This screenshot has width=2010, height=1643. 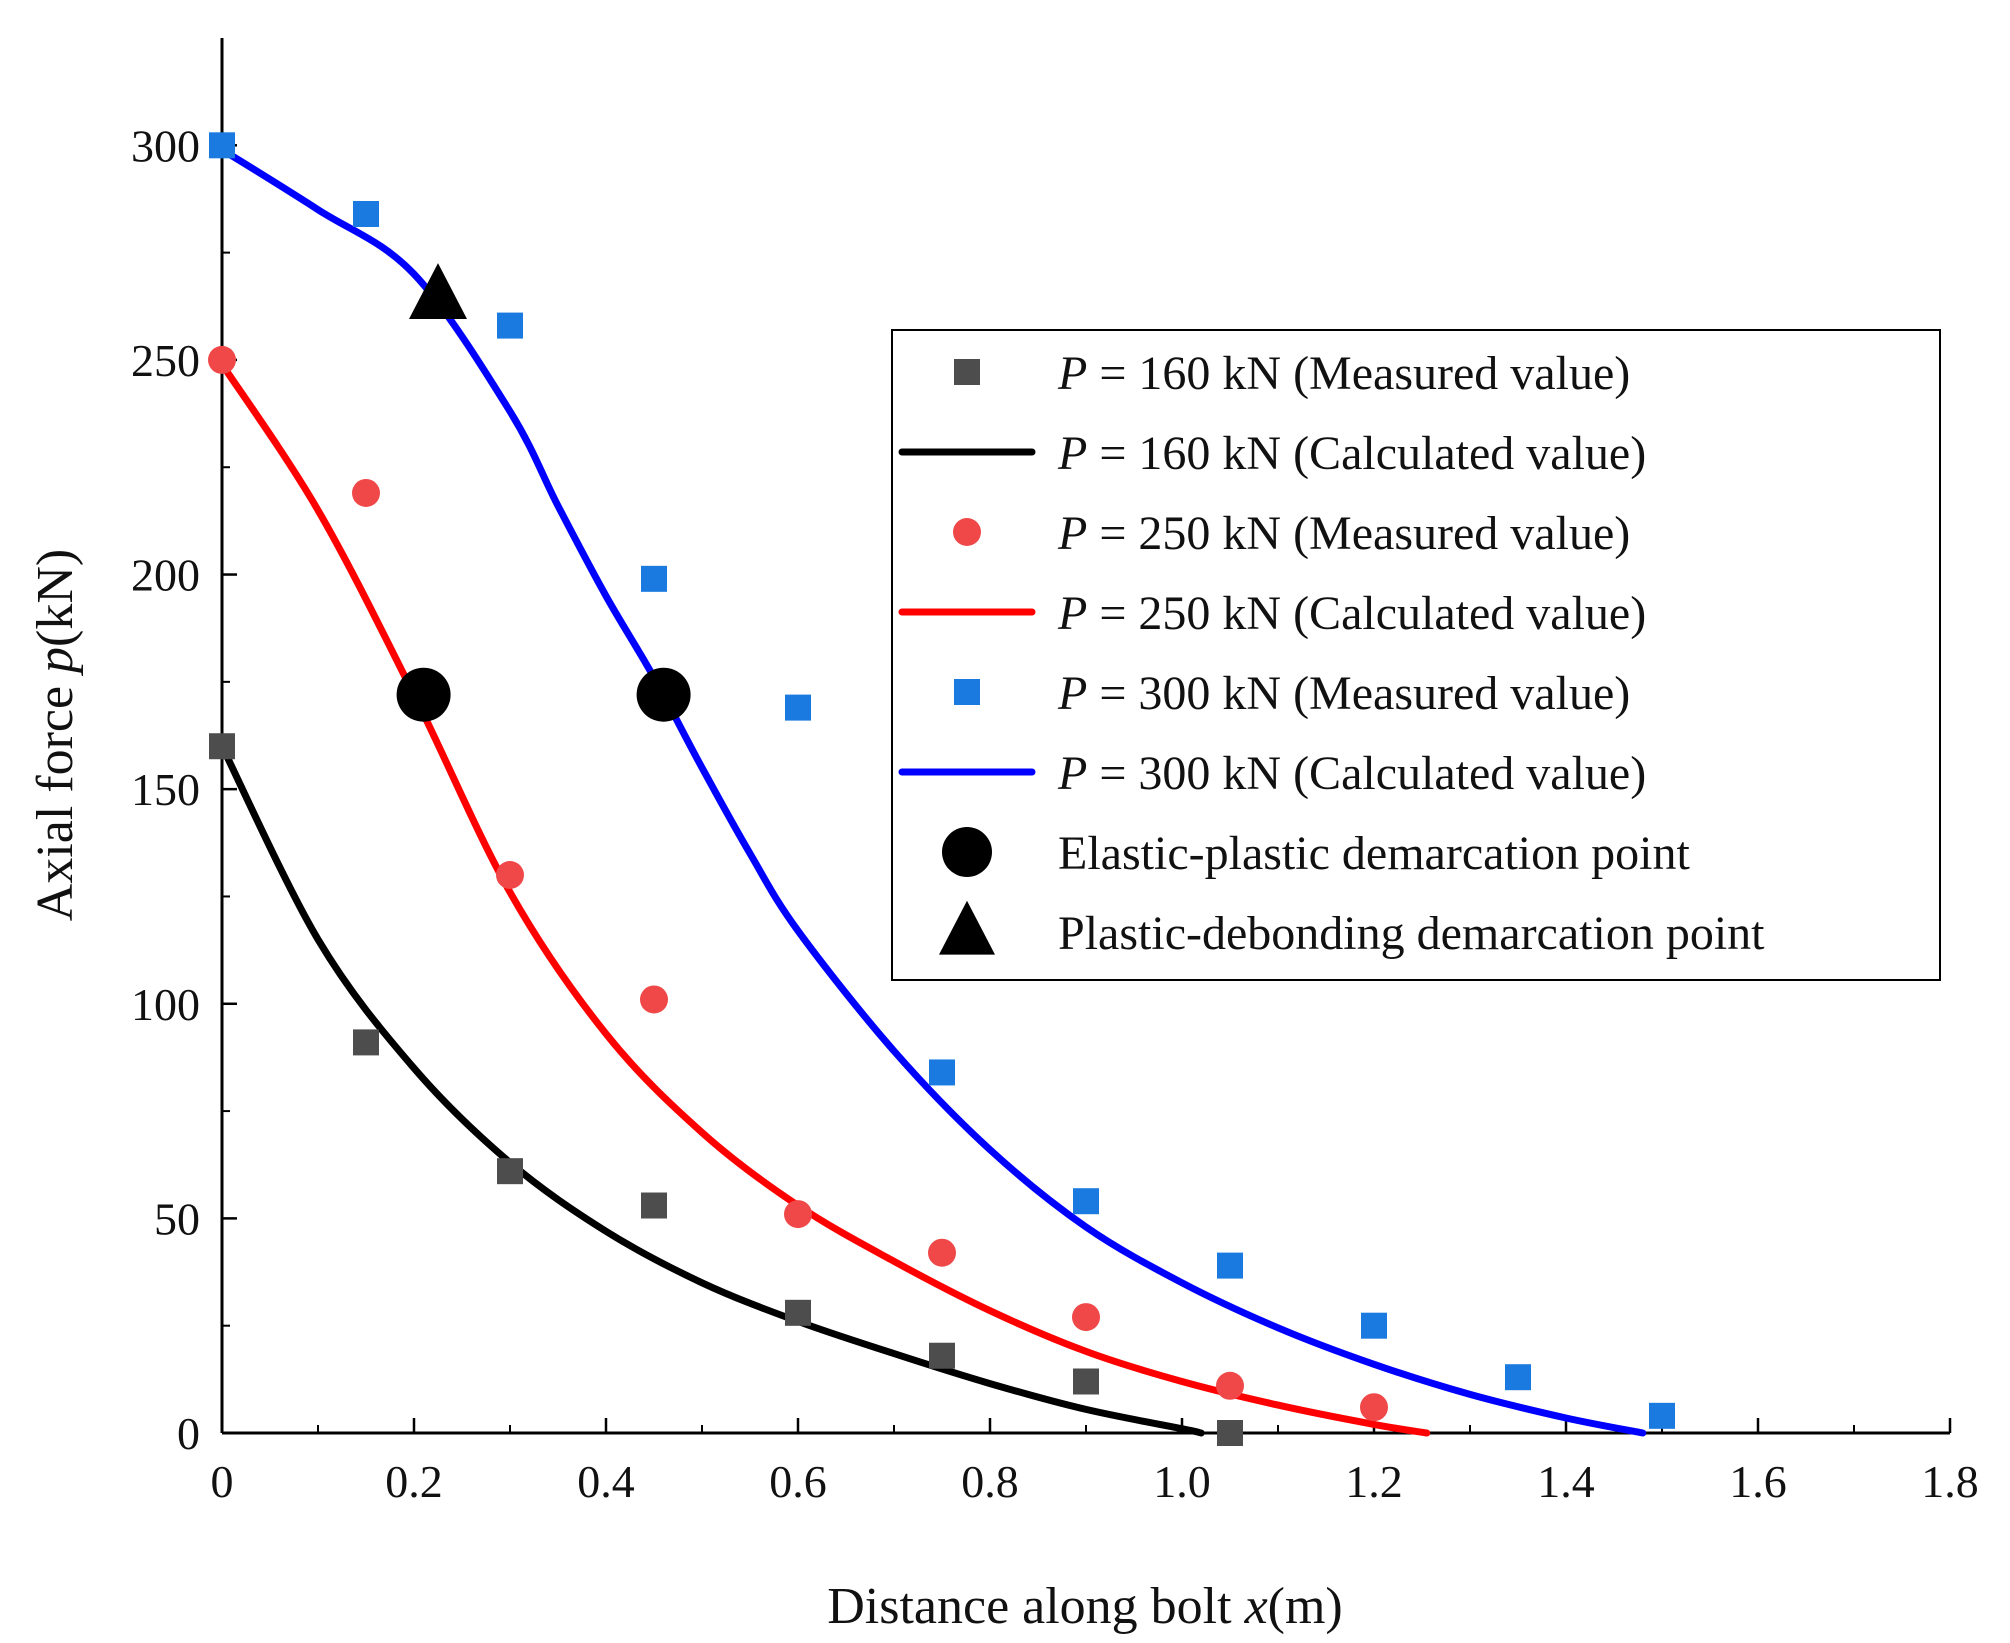 I want to click on x-tick-label: 0.4, so click(x=606, y=1481).